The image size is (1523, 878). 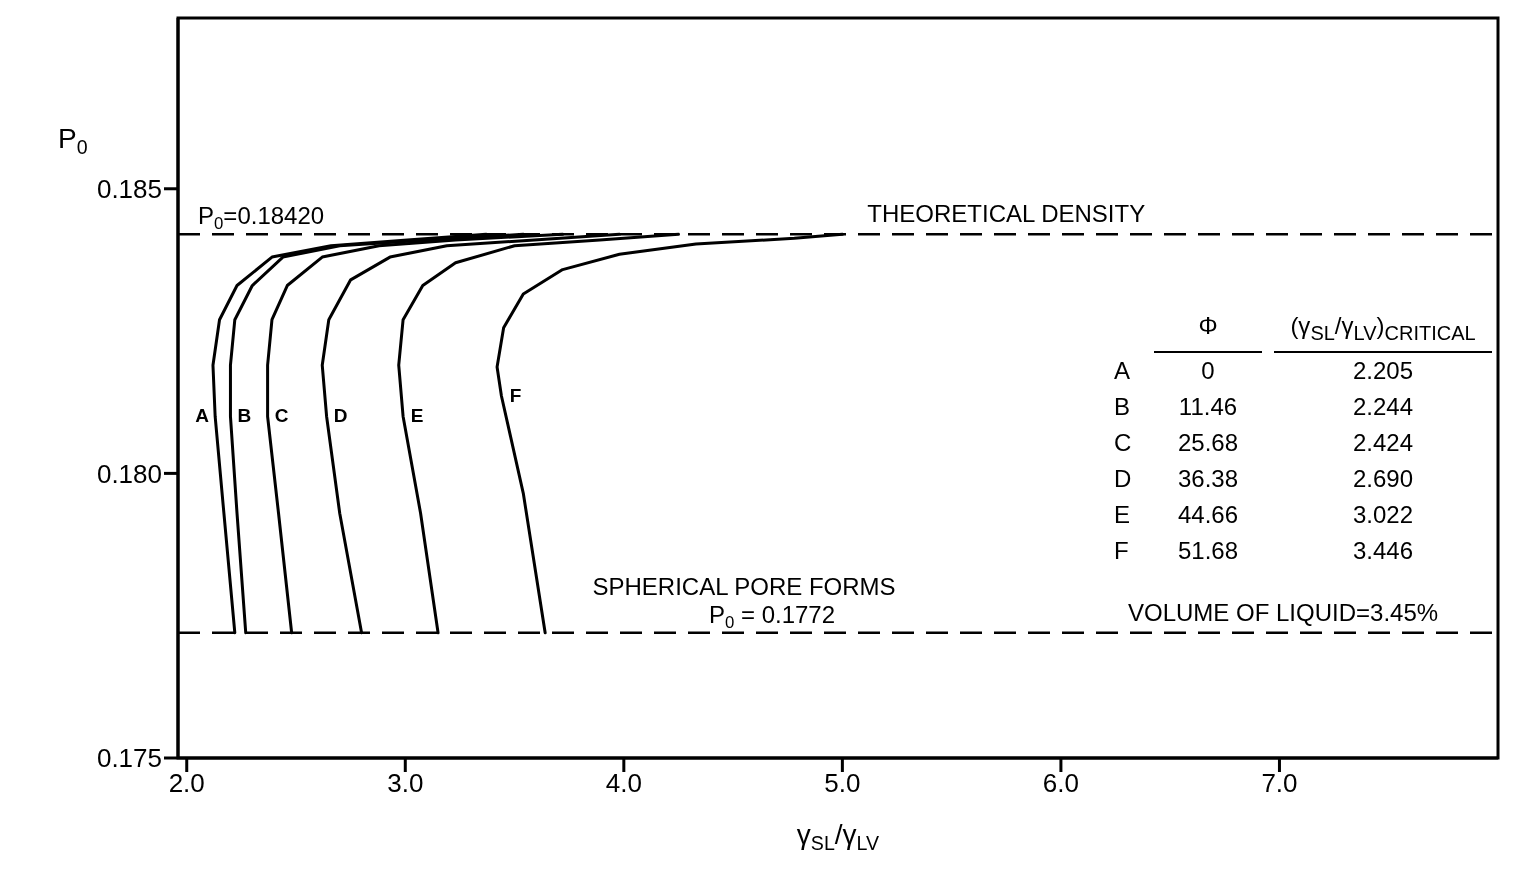 I want to click on series-label: E, so click(x=417, y=416).